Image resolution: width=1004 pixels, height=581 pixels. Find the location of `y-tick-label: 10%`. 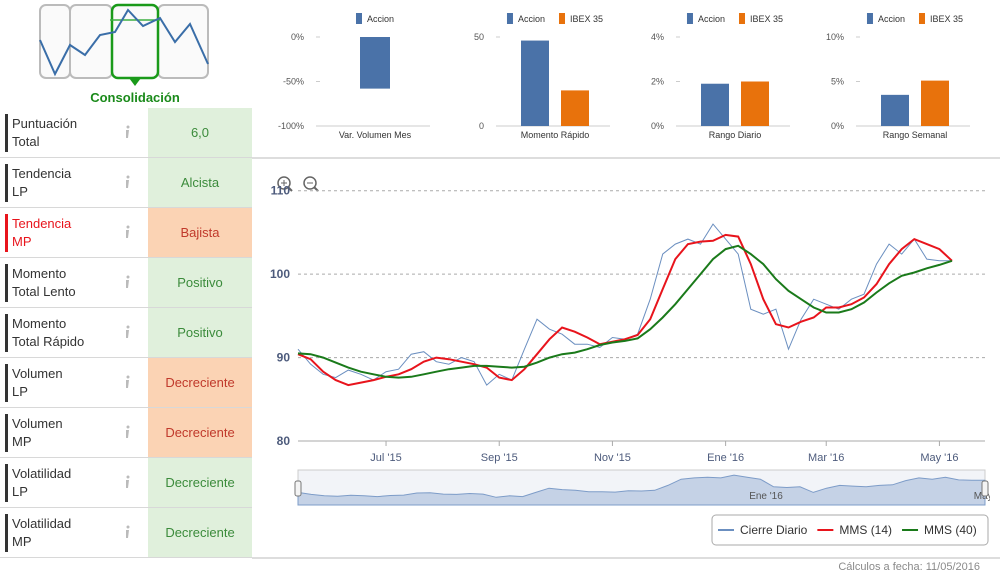

y-tick-label: 10% is located at coordinates (835, 37).